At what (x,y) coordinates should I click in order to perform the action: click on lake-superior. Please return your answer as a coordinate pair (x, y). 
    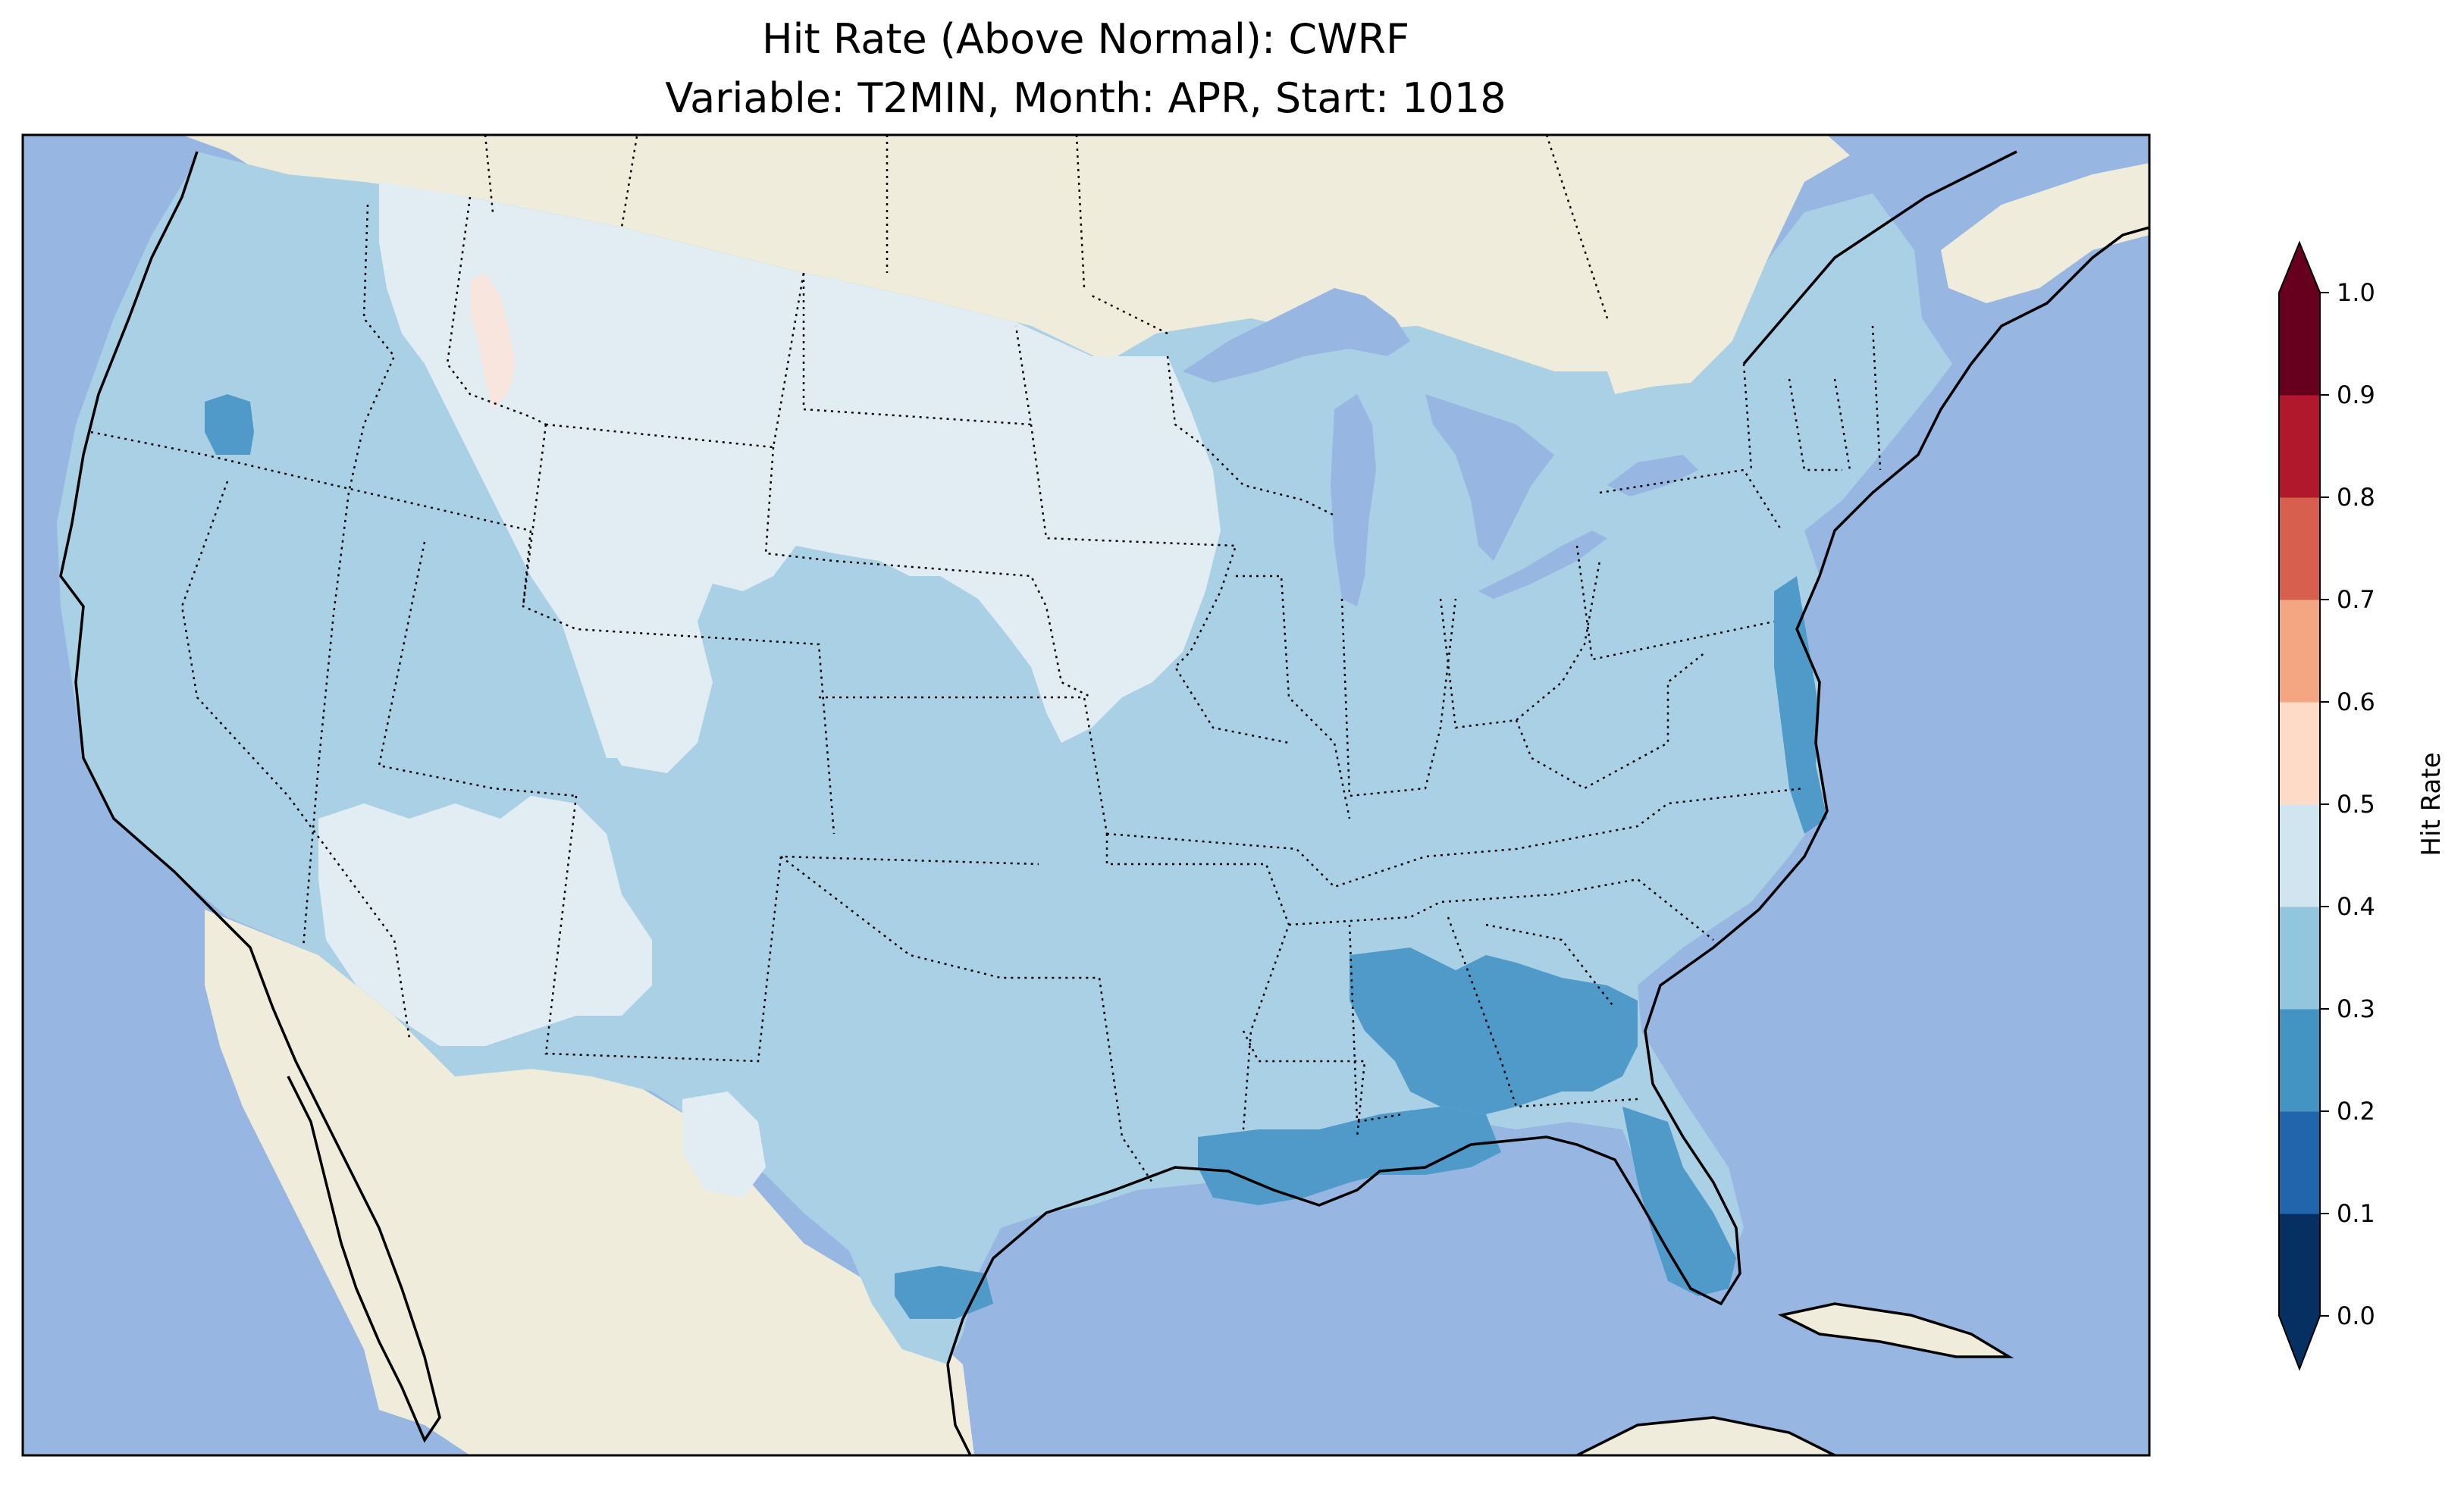
    Looking at the image, I should click on (1297, 335).